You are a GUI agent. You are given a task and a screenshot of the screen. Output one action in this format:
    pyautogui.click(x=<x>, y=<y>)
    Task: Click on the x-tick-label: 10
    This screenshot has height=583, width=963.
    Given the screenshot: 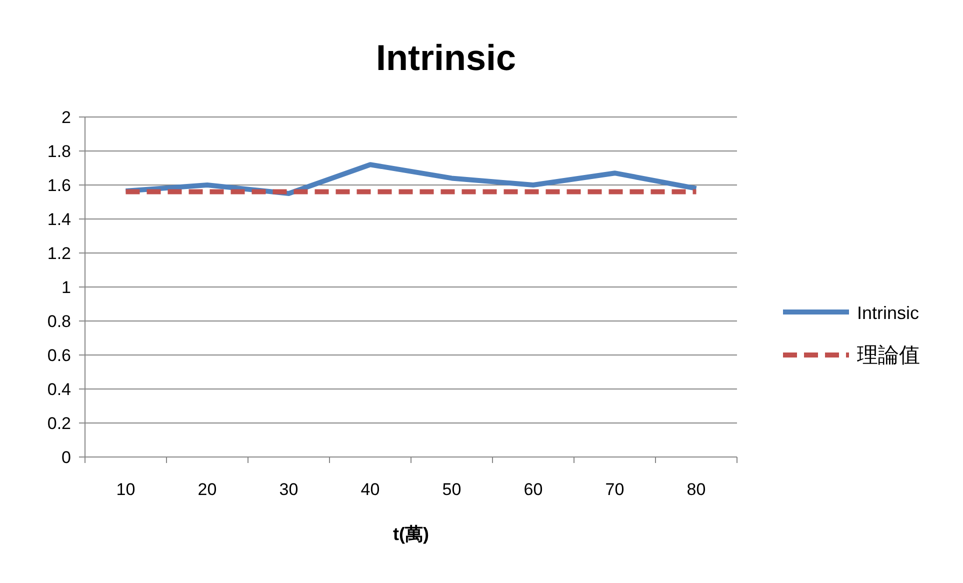 What is the action you would take?
    pyautogui.click(x=126, y=489)
    